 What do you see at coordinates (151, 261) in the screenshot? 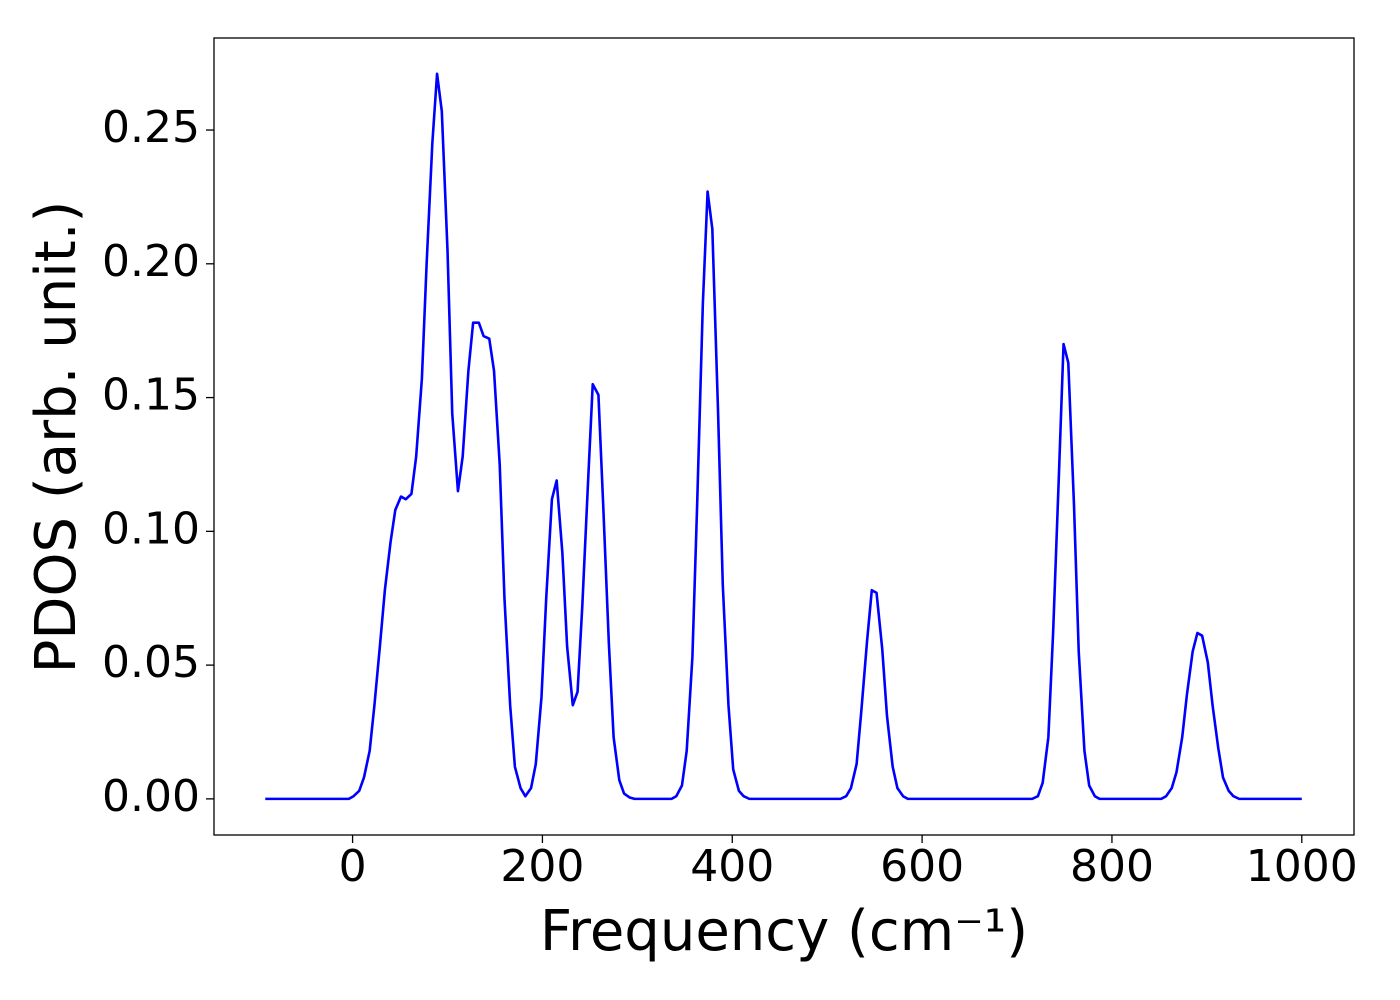
I see `y-tick-label: 0.20` at bounding box center [151, 261].